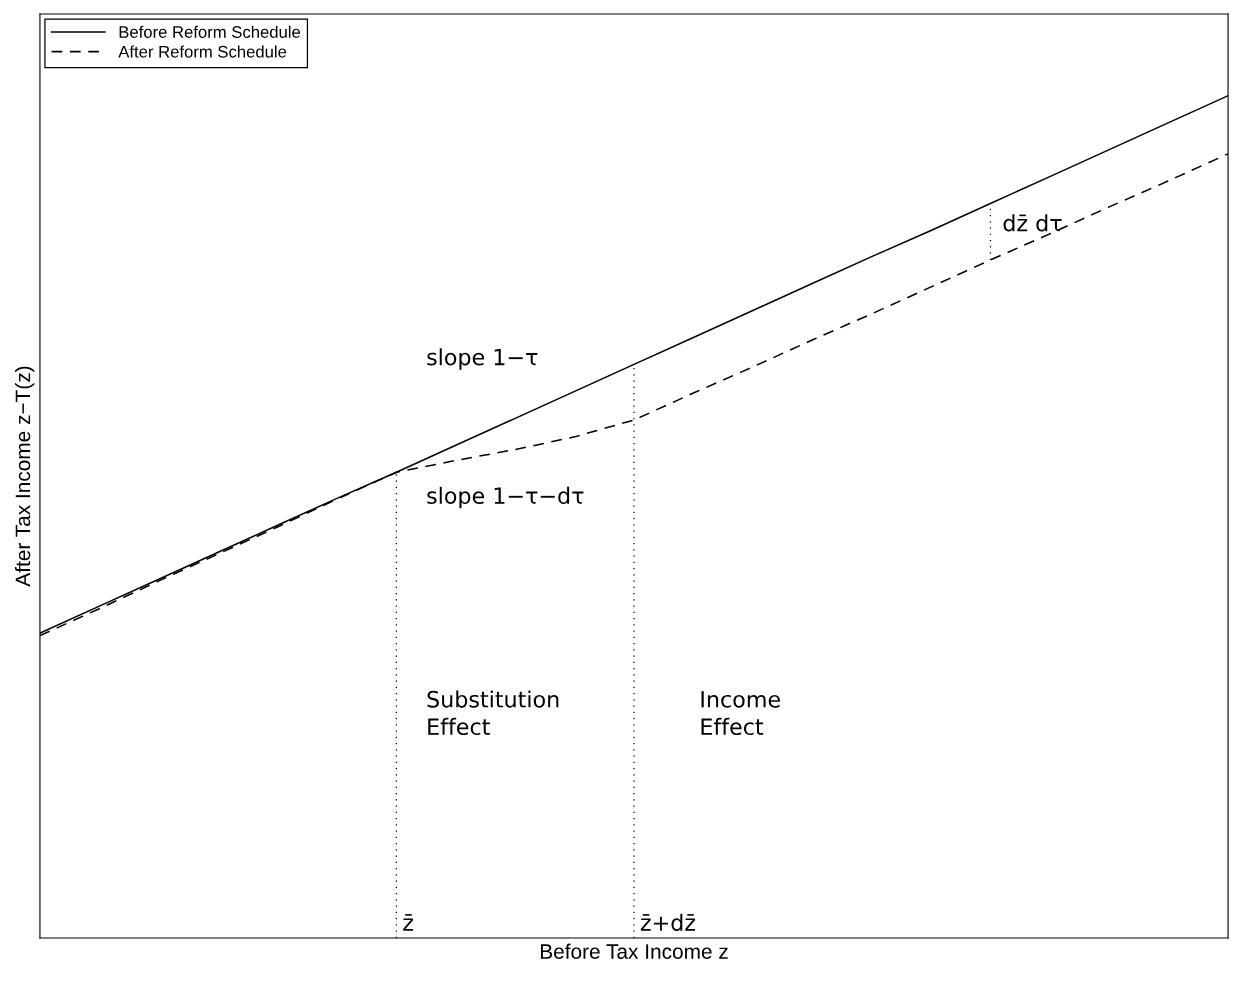  What do you see at coordinates (668, 922) in the screenshot?
I see `annotation: z̄+dz̄` at bounding box center [668, 922].